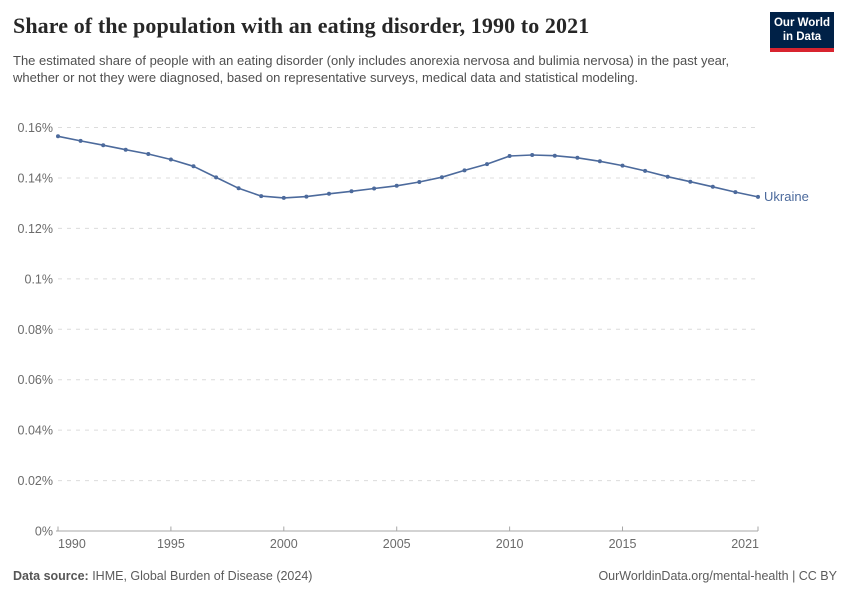  I want to click on entity-label: Ukraine, so click(786, 197).